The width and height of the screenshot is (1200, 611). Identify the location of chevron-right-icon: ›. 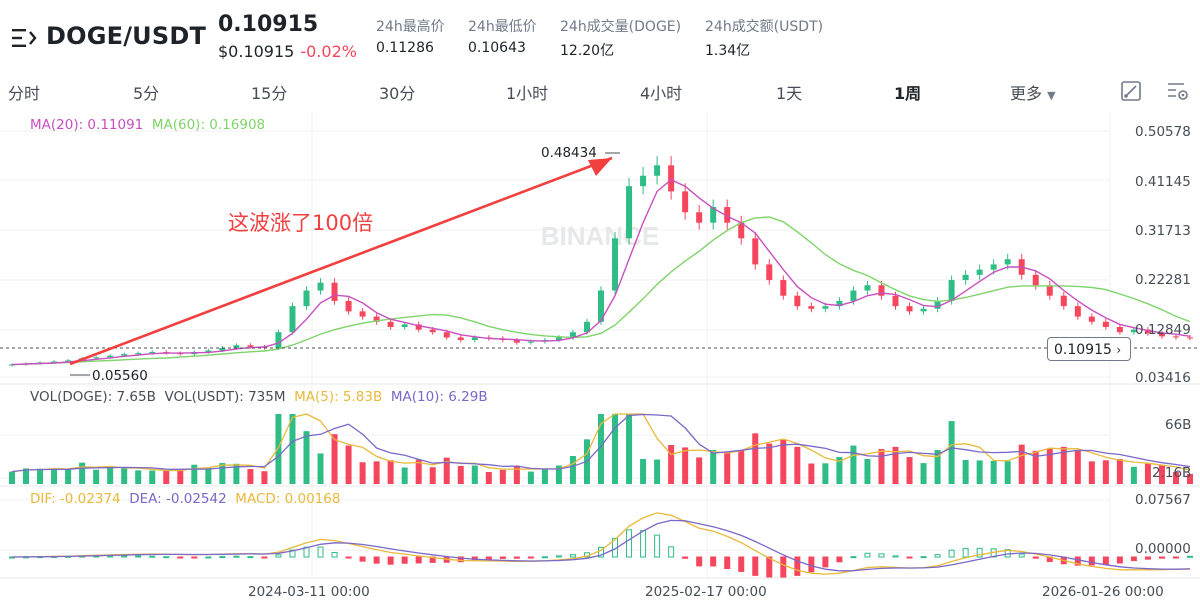
(1119, 350).